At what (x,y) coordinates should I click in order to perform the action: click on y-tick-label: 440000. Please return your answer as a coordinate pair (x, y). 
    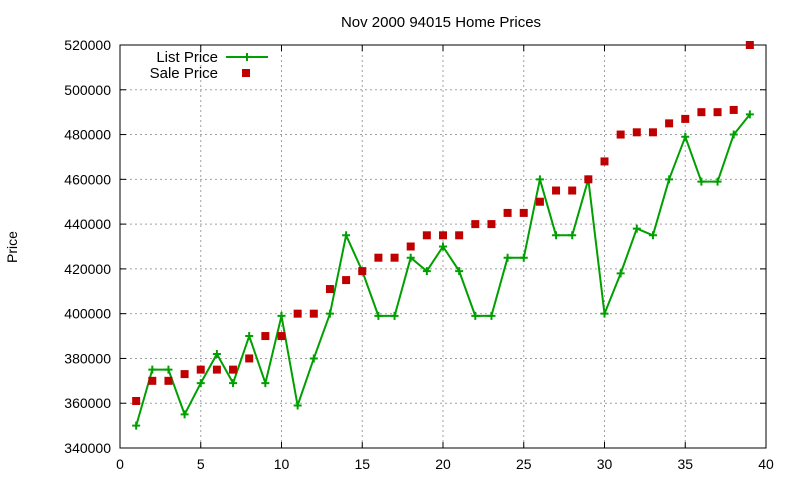
    Looking at the image, I should click on (87, 224).